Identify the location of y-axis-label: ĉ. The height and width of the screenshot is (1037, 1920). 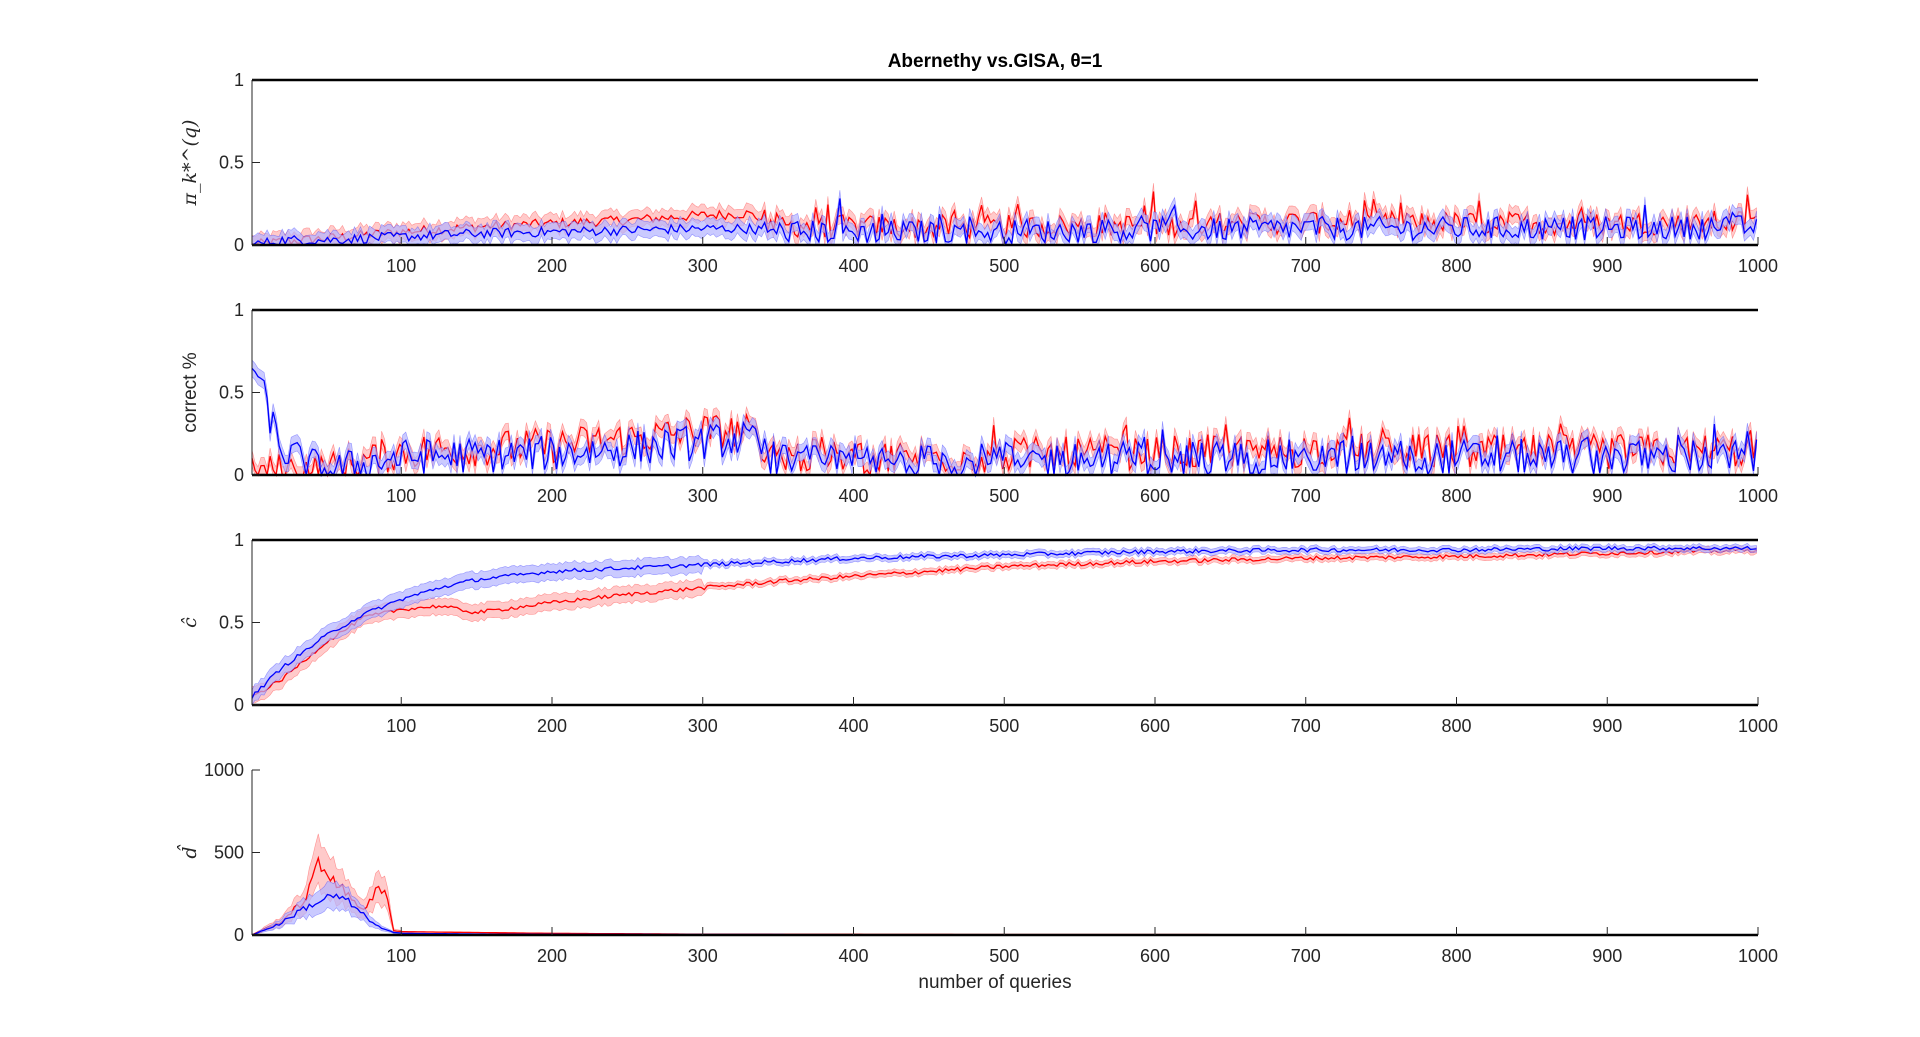
(190, 622).